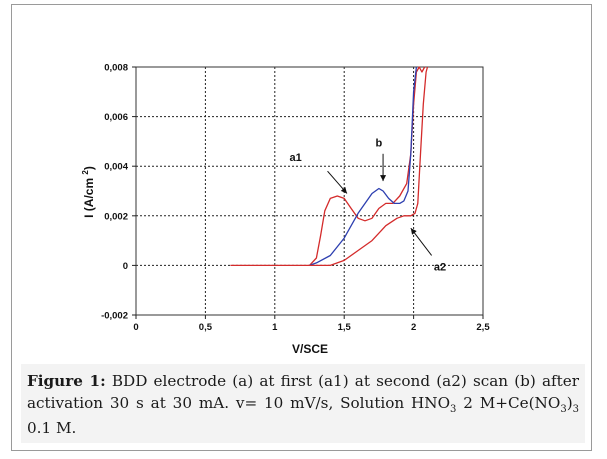  I want to click on caption-label: Figure 1:, so click(66, 381).